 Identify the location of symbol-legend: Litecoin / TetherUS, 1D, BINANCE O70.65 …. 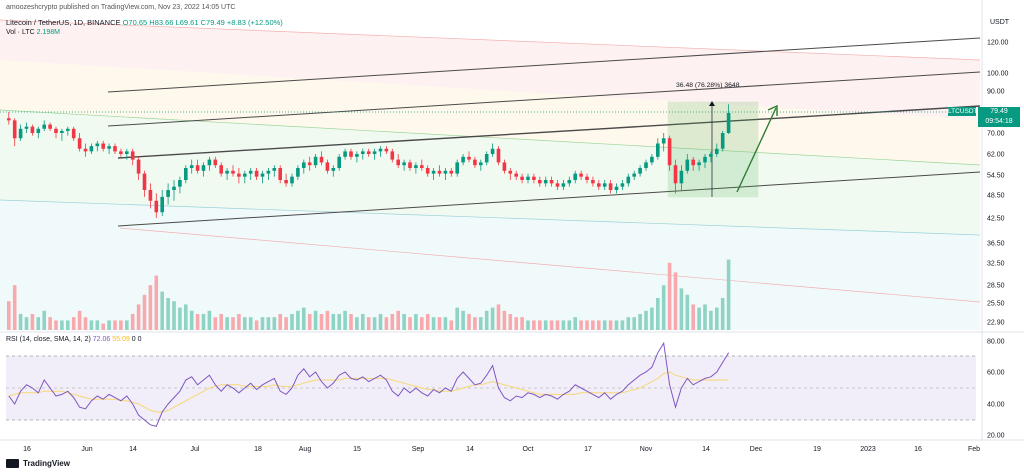
(144, 22).